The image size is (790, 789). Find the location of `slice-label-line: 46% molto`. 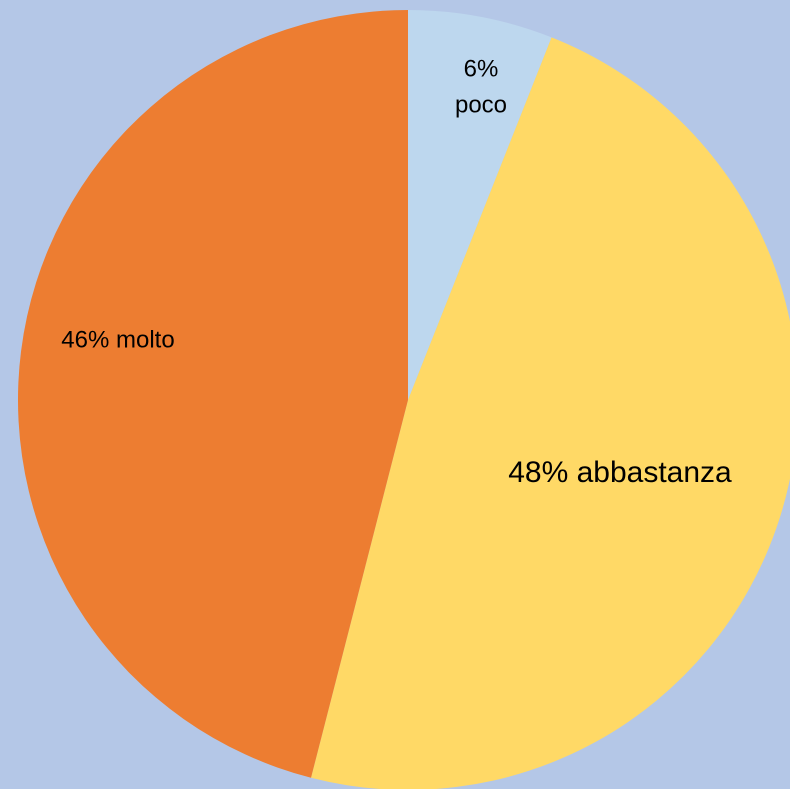

slice-label-line: 46% molto is located at coordinates (117, 339).